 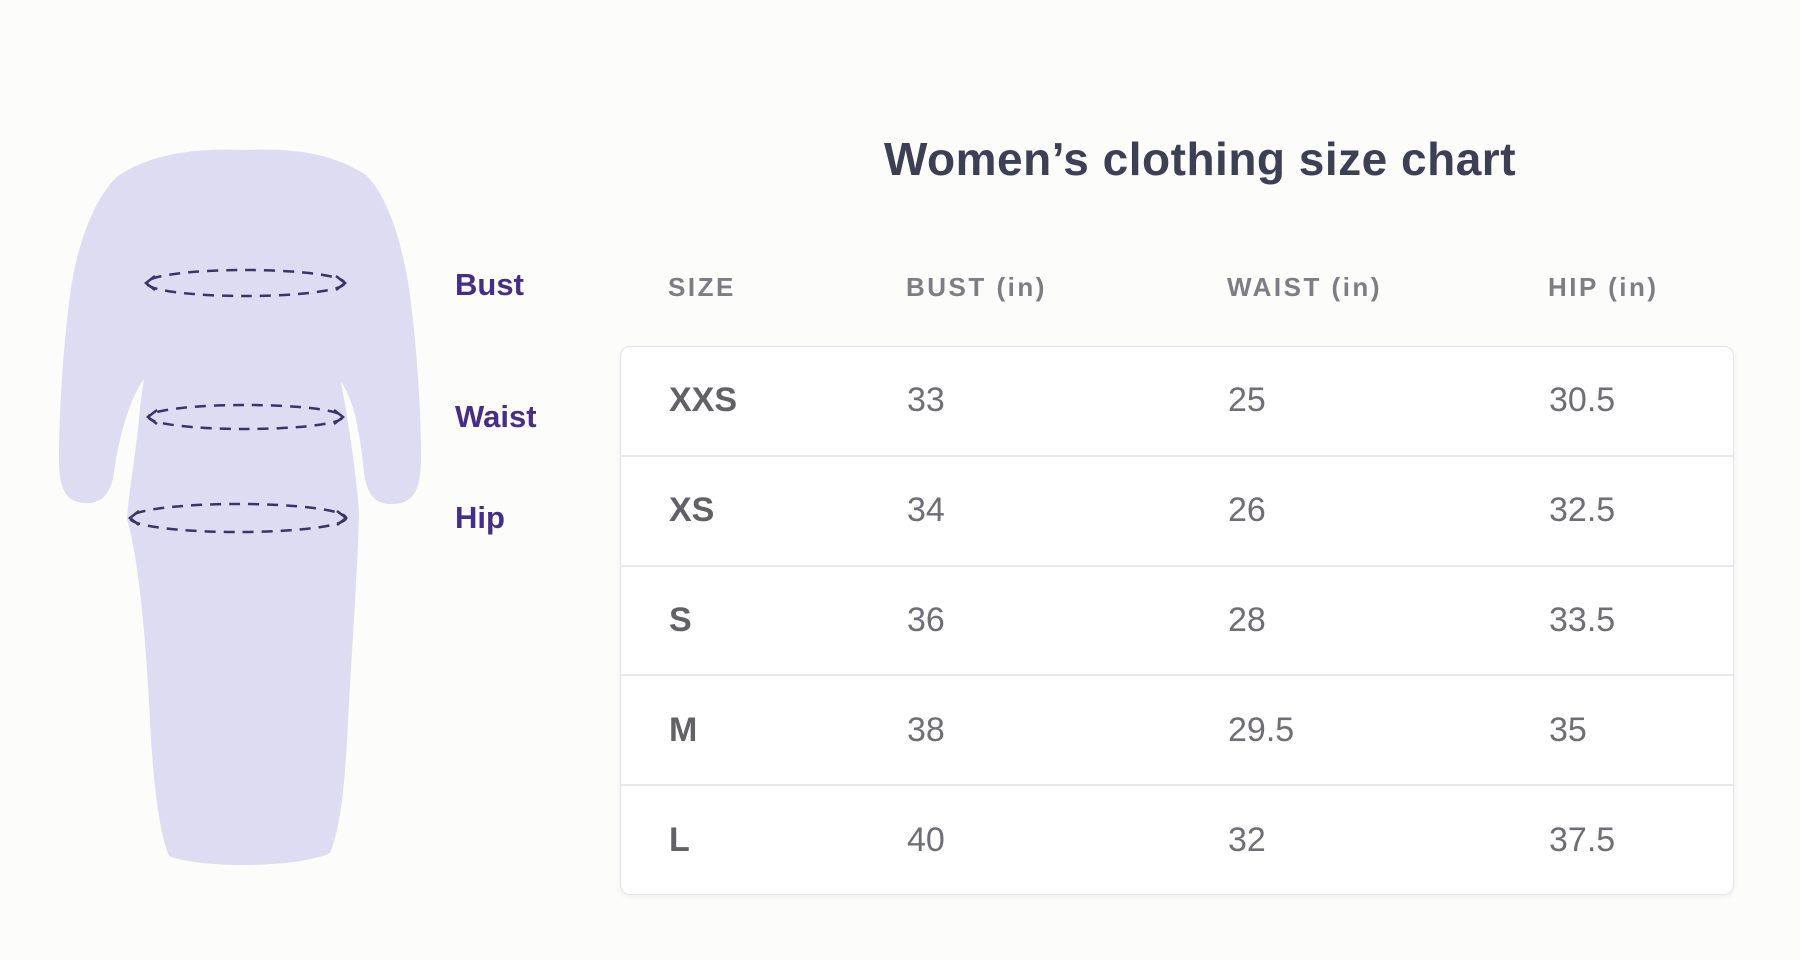 What do you see at coordinates (679, 839) in the screenshot?
I see `size-cell: L` at bounding box center [679, 839].